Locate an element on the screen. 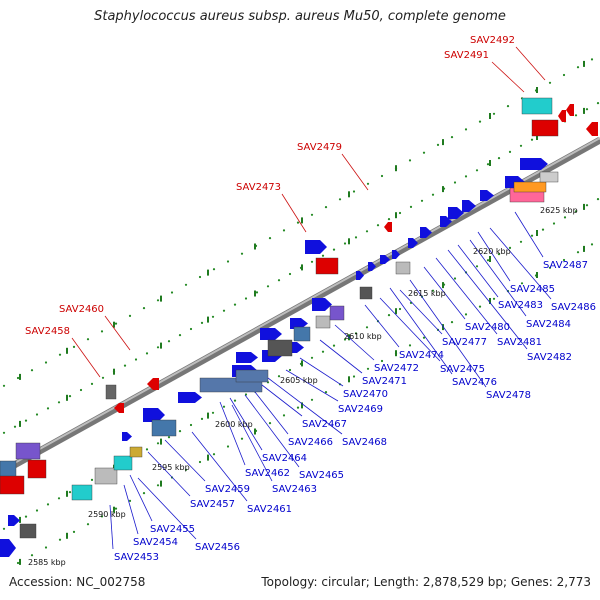  feature-label: SAV2486 is located at coordinates (573, 307).